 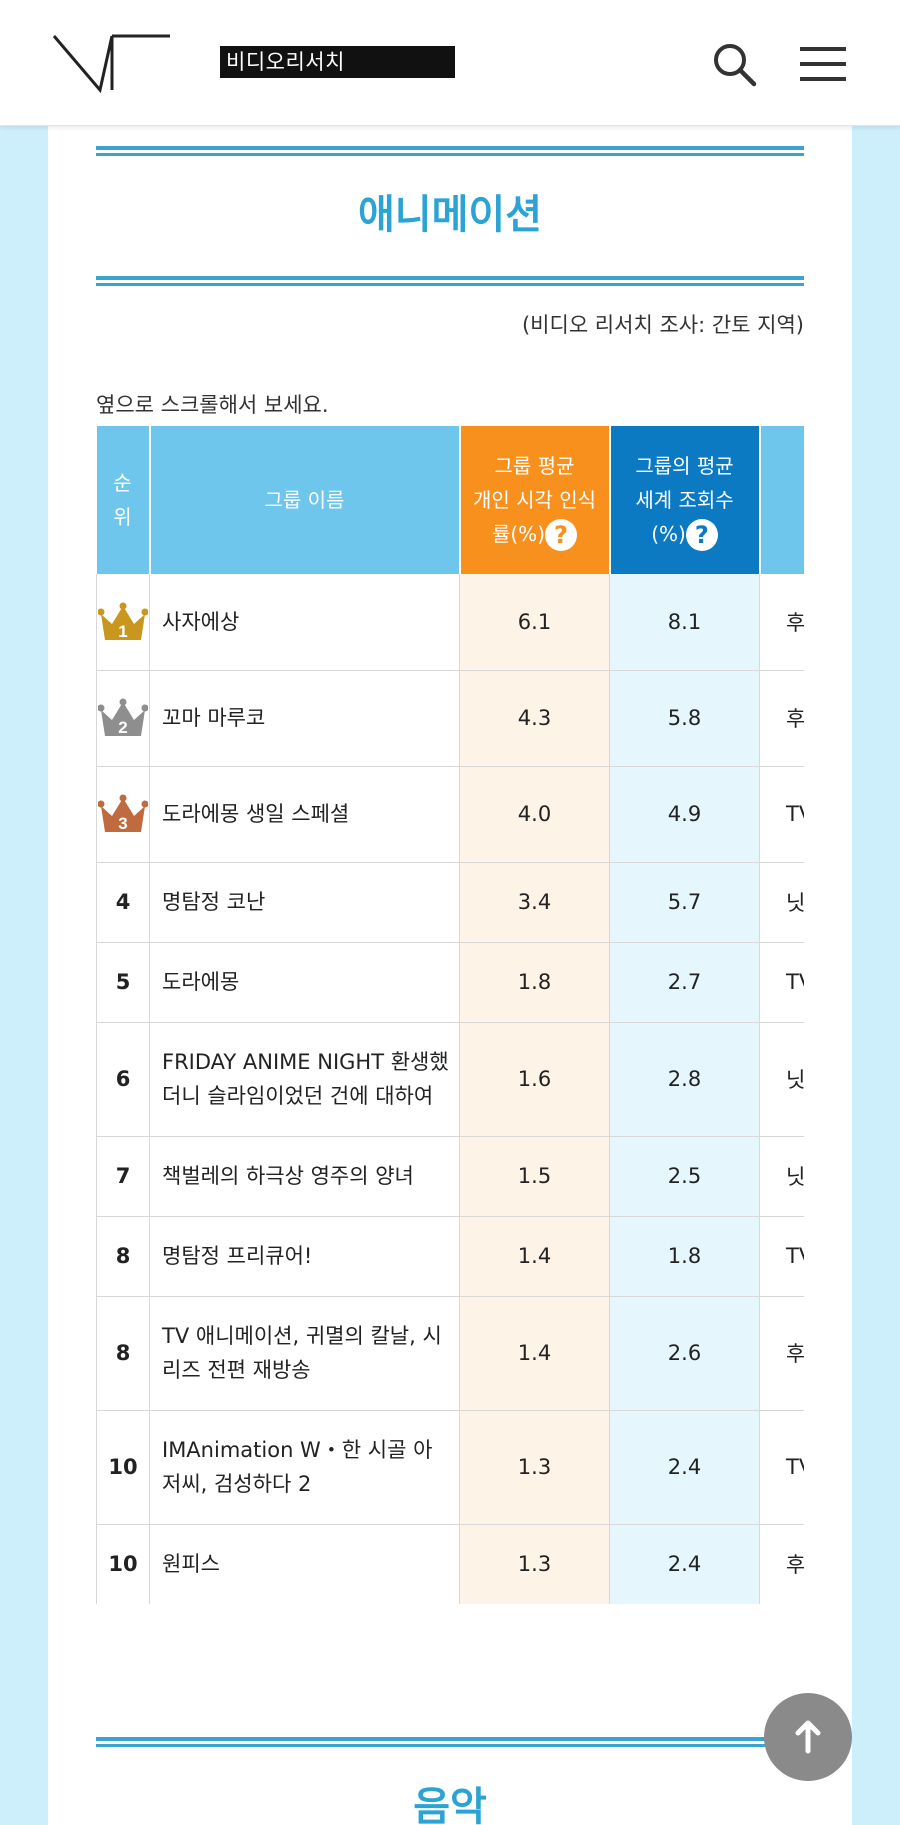 What do you see at coordinates (534, 1176) in the screenshot?
I see `avg-rating: 1.5` at bounding box center [534, 1176].